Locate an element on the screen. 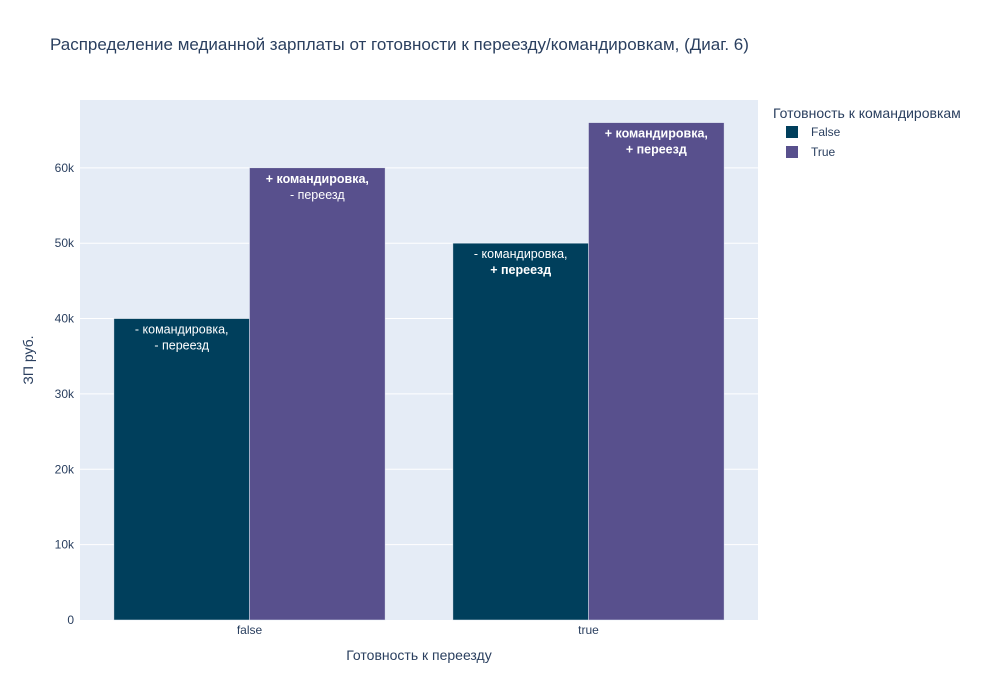  y-tick-label: 30k is located at coordinates (65, 394).